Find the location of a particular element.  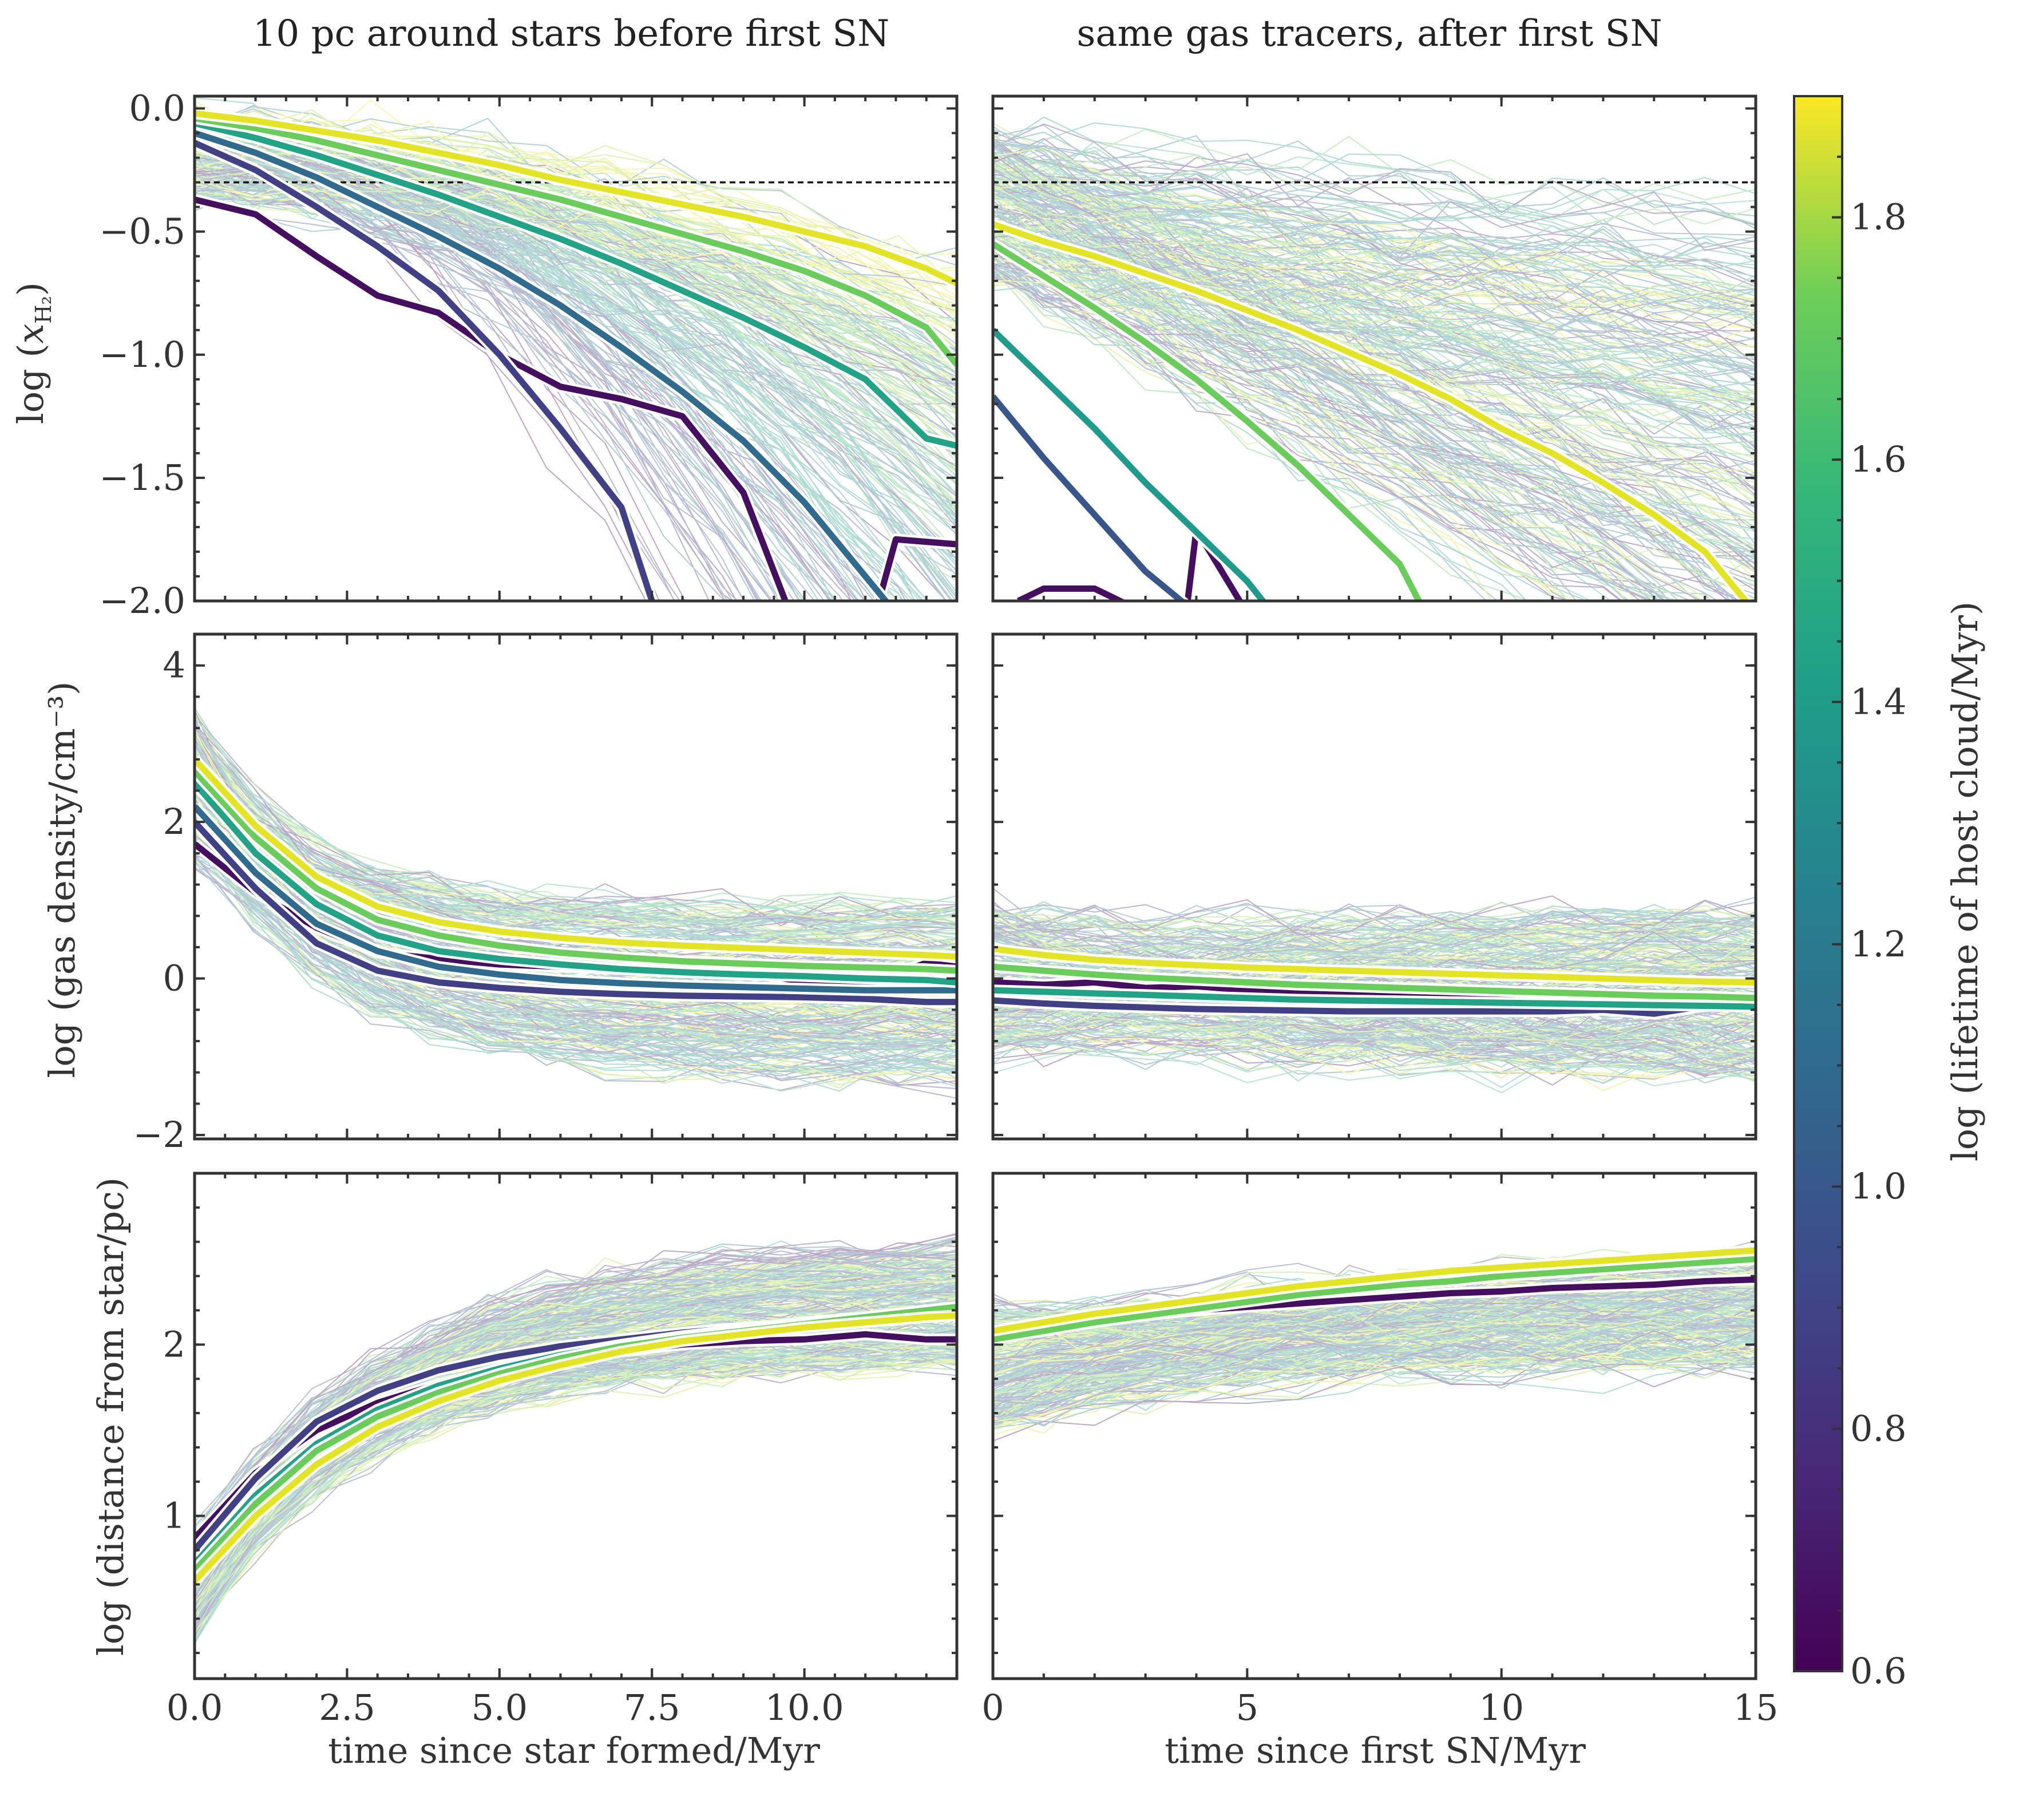

xlabel-left: time since star formed/Myr is located at coordinates (574, 1750).